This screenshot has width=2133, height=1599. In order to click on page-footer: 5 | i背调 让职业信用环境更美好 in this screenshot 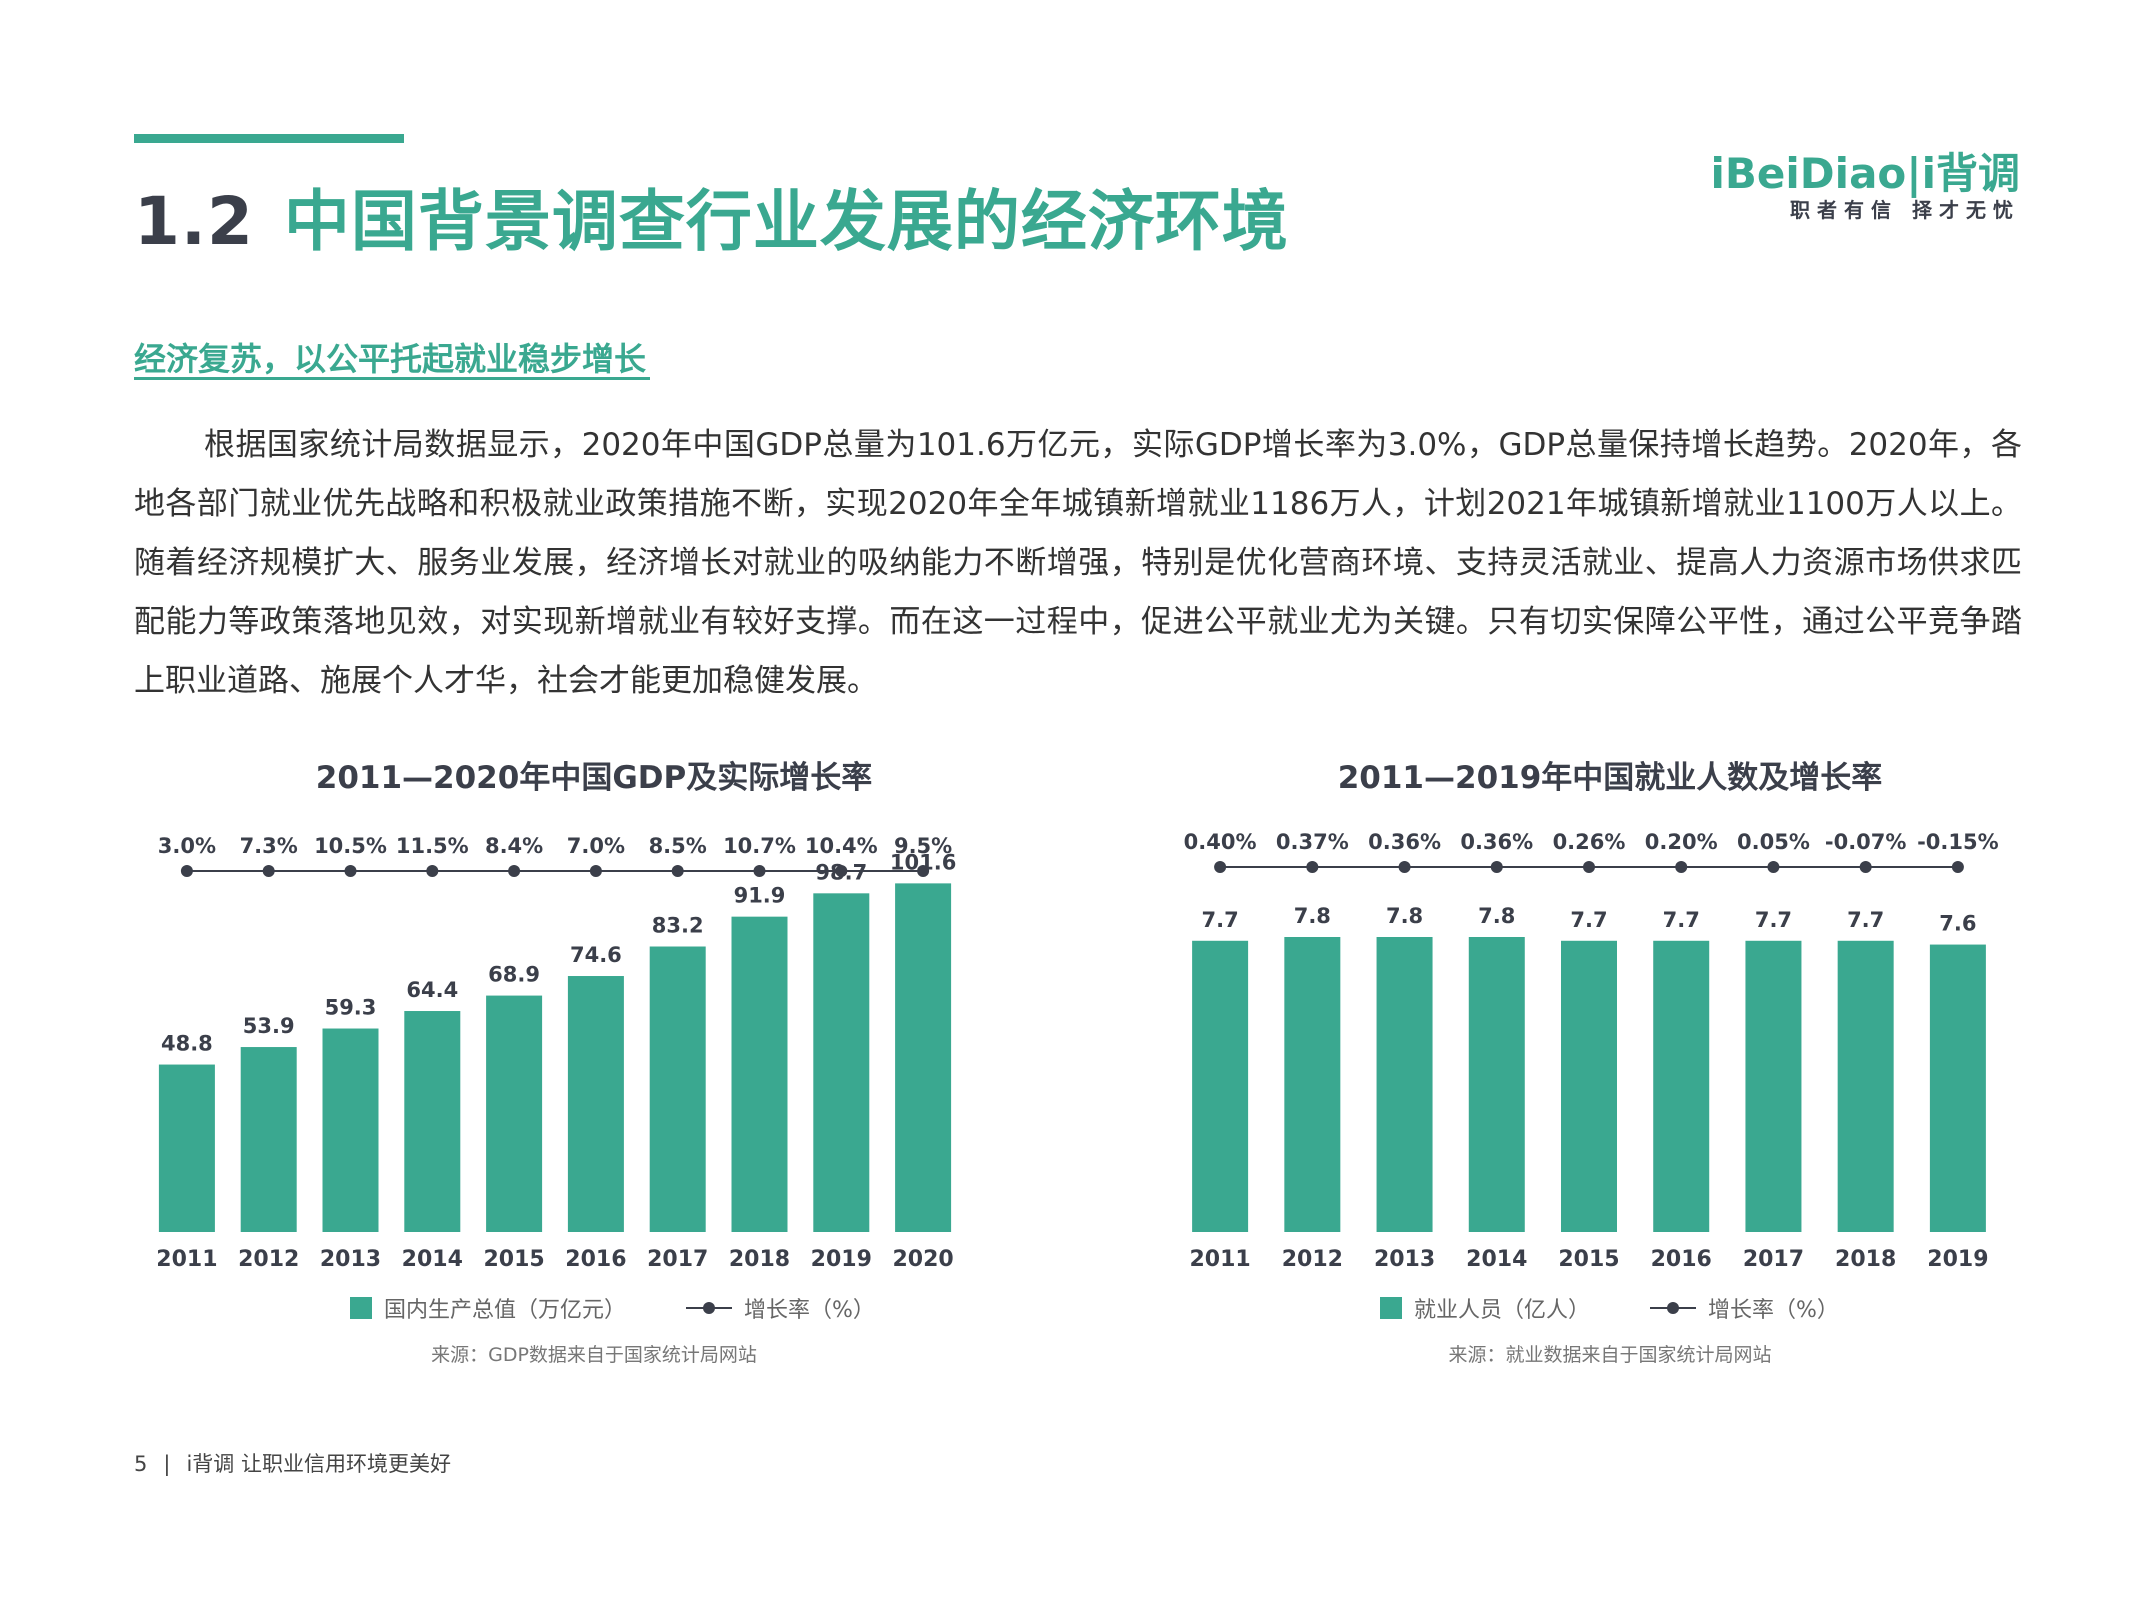, I will do `click(292, 1463)`.